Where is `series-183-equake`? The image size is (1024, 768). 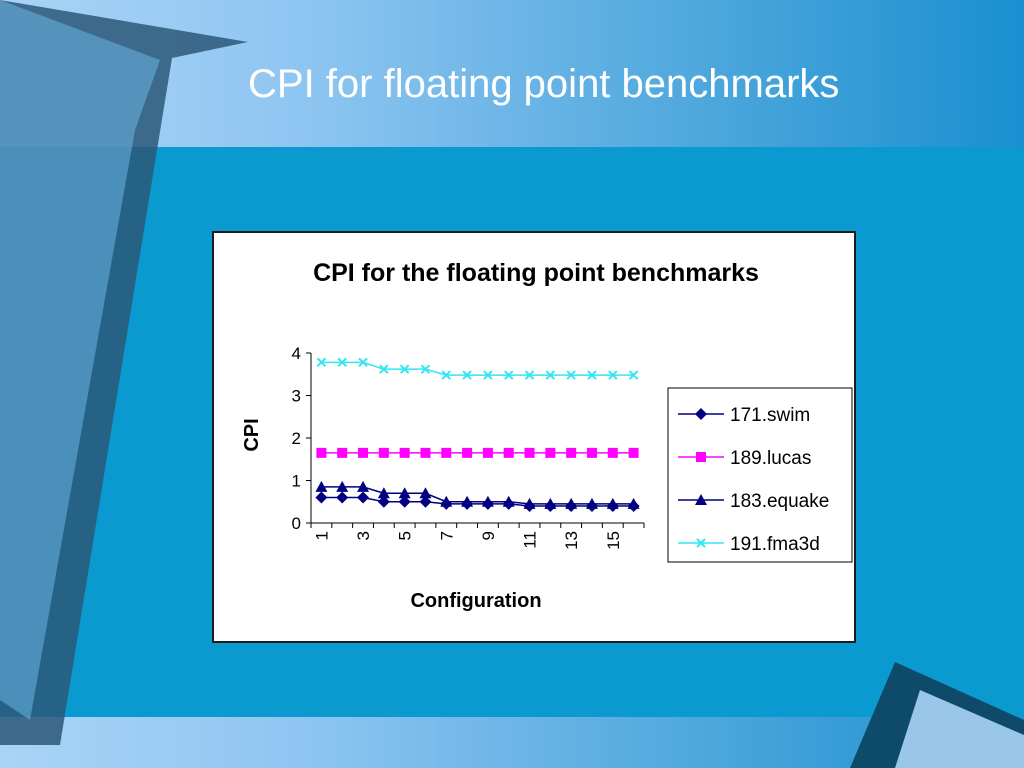
series-183-equake is located at coordinates (477, 494).